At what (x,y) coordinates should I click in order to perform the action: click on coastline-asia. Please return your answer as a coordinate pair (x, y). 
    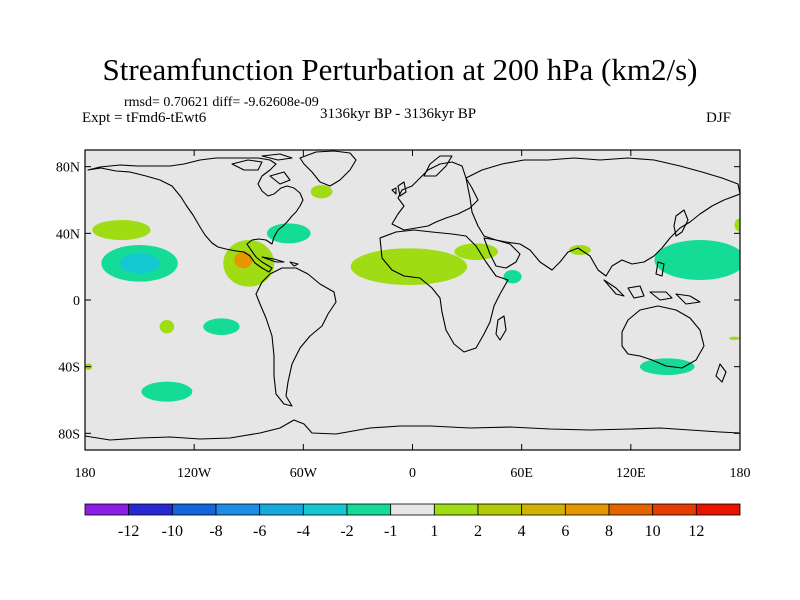
    Looking at the image, I should click on (602, 217).